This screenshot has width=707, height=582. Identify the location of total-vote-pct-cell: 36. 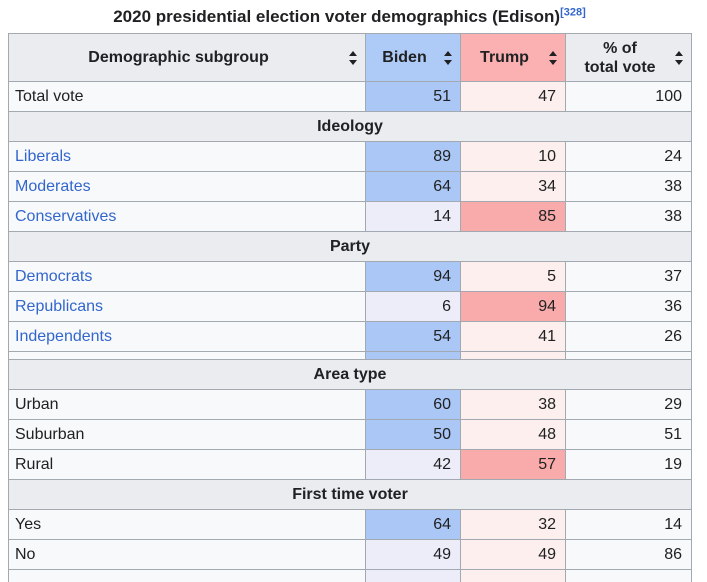
(628, 306).